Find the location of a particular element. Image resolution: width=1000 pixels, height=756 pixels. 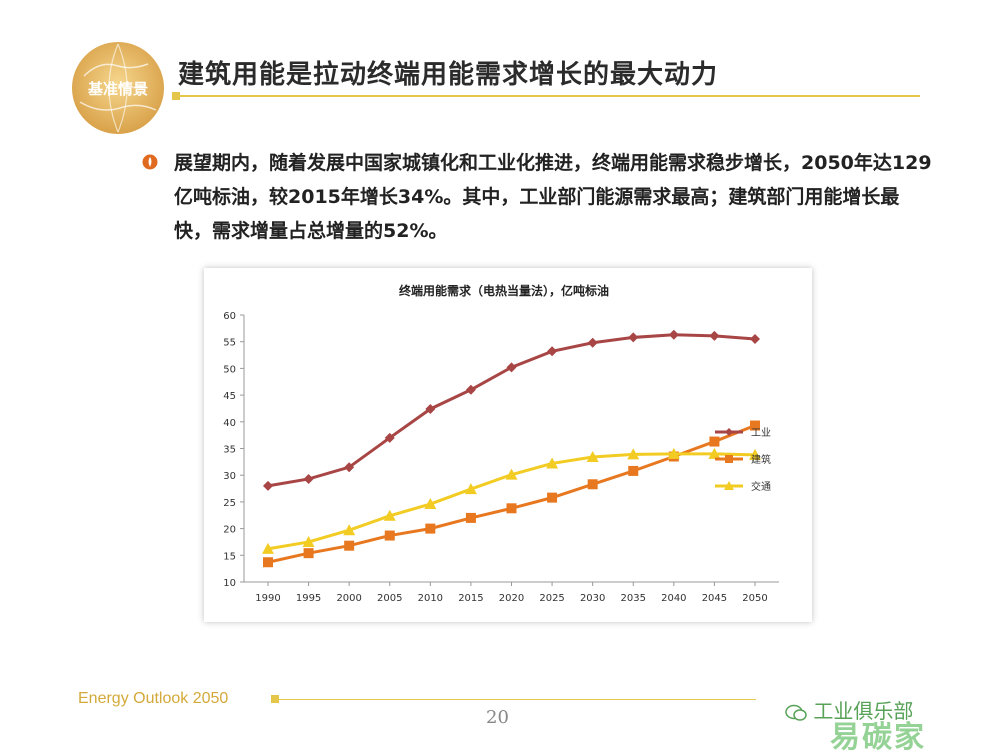

footer-brand: Energy Outlook 2050 is located at coordinates (153, 698).